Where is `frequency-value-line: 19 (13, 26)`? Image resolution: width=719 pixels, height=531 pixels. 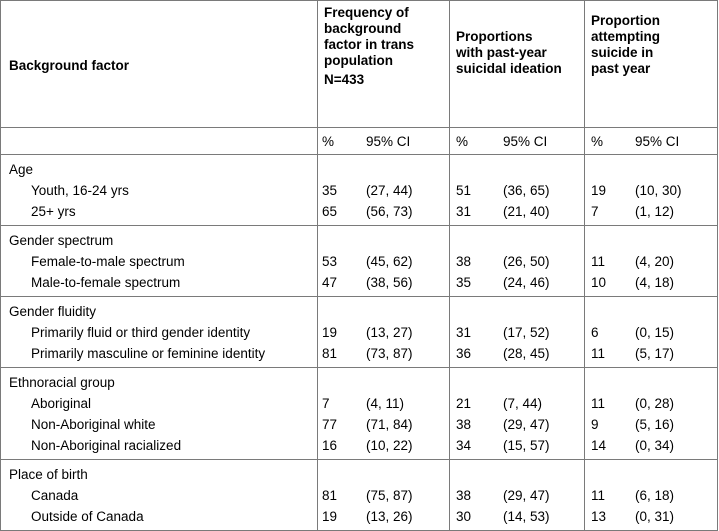 frequency-value-line: 19 (13, 26) is located at coordinates (383, 516).